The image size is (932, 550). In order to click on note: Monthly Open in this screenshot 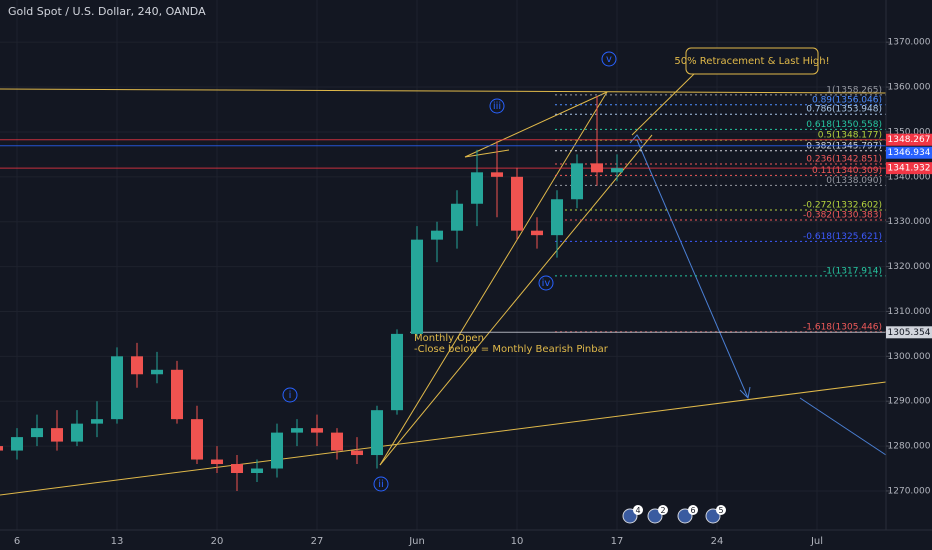, I will do `click(449, 338)`.